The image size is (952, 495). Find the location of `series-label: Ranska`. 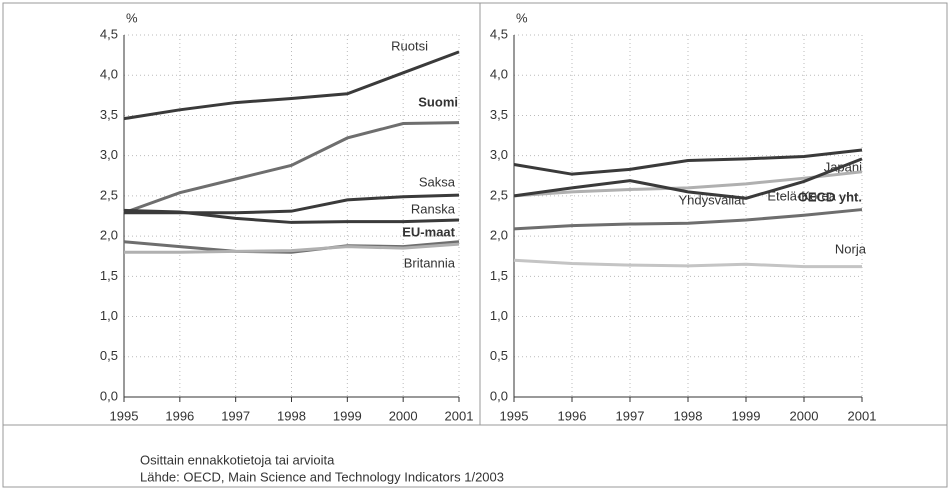

series-label: Ranska is located at coordinates (433, 208).